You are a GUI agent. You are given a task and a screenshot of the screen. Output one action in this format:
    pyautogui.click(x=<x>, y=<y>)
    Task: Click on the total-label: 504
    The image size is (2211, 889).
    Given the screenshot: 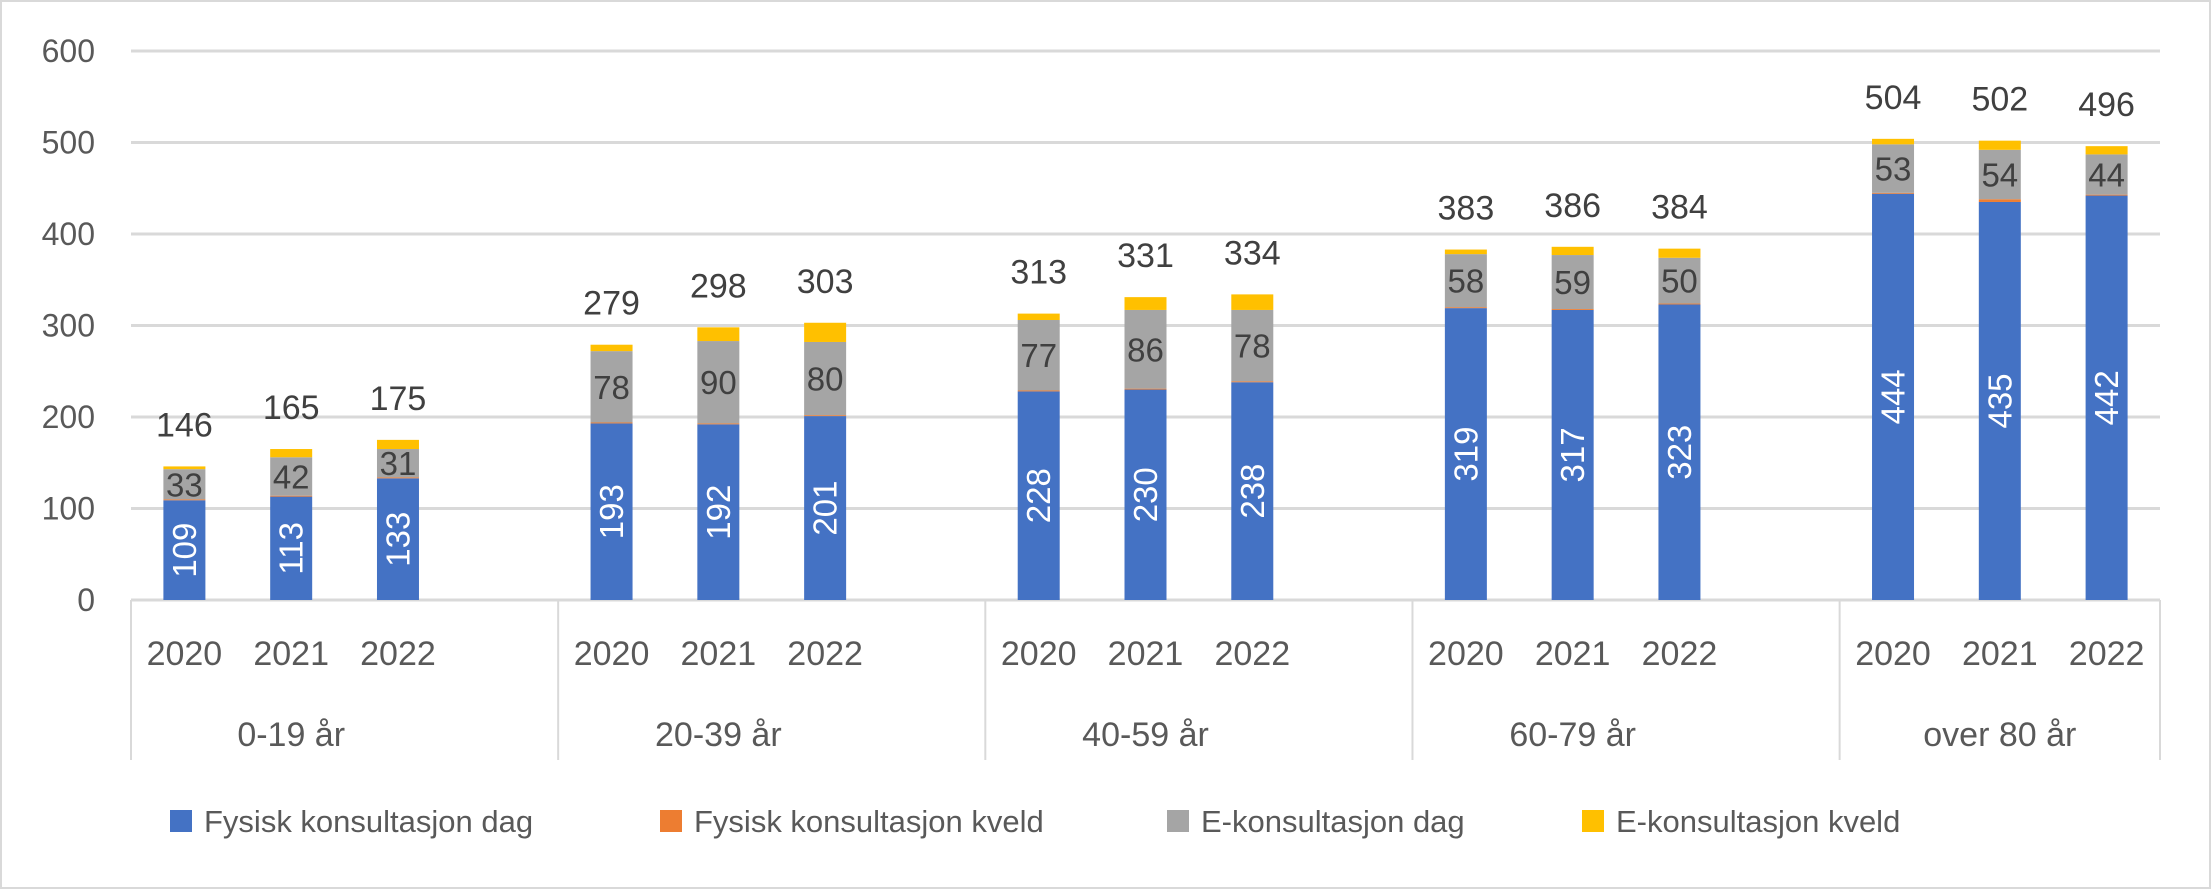 What is the action you would take?
    pyautogui.click(x=1893, y=98)
    